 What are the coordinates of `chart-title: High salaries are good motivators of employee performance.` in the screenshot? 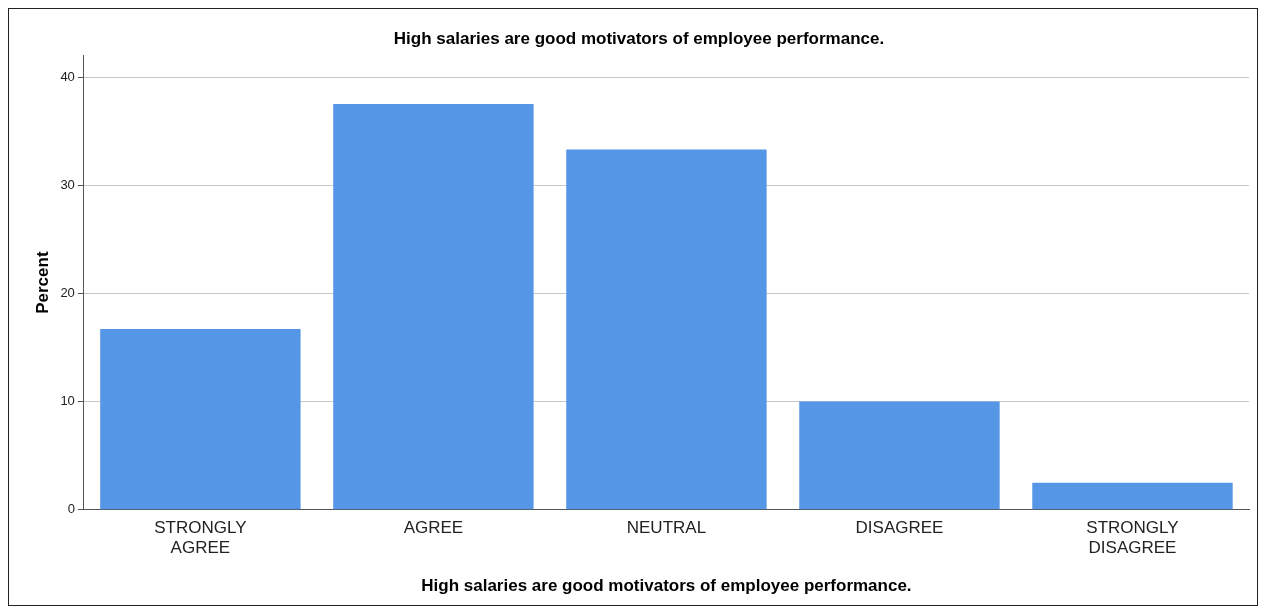 It's located at (639, 38).